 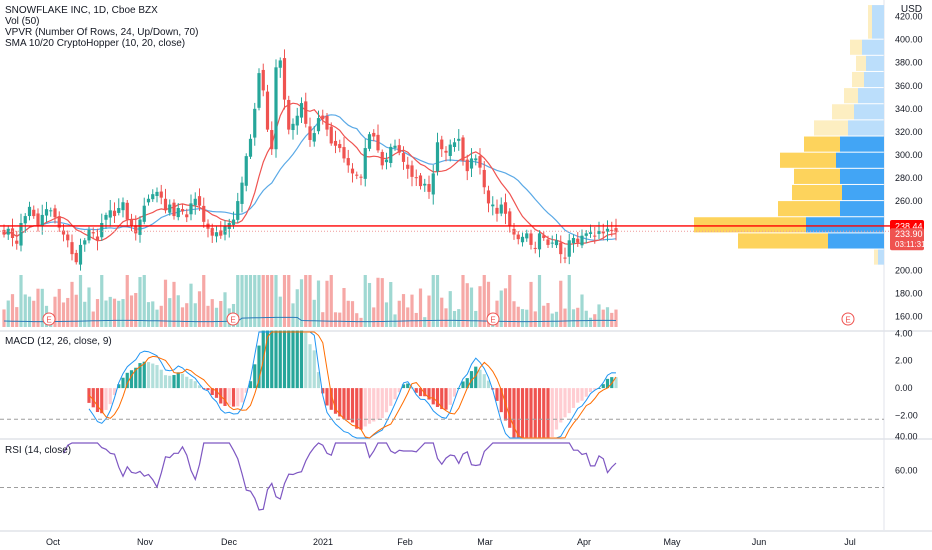 What do you see at coordinates (584, 542) in the screenshot?
I see `time-axis-tick: Apr` at bounding box center [584, 542].